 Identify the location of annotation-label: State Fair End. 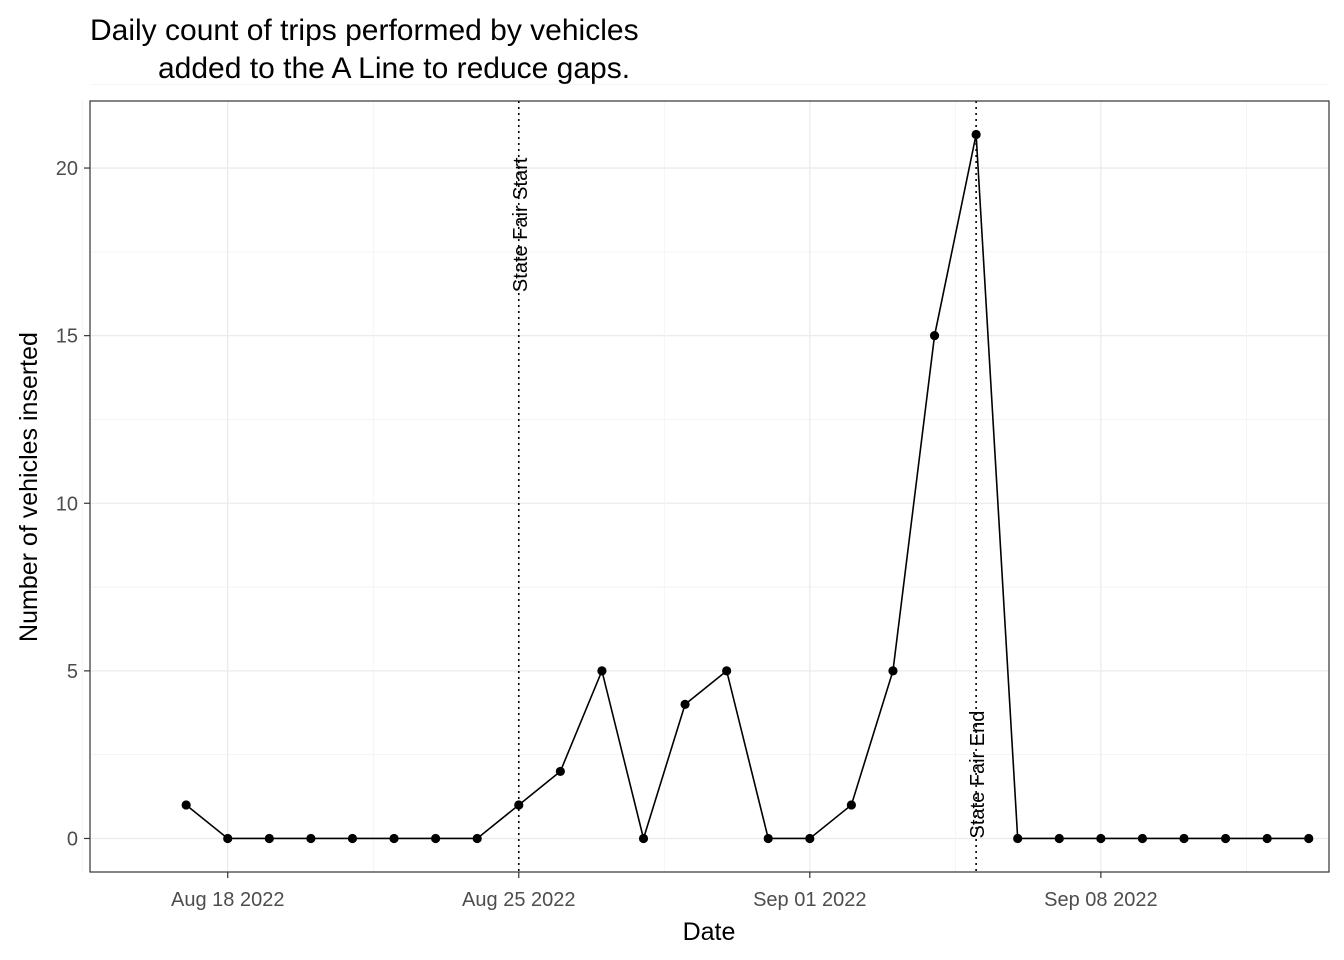
(978, 775).